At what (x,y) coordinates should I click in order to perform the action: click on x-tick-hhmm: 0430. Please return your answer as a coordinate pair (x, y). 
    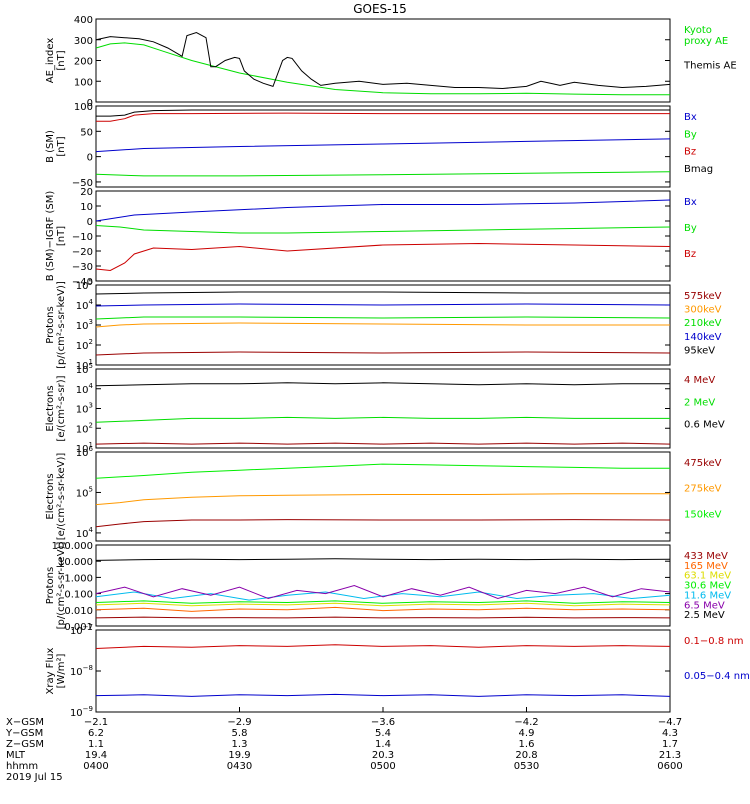
    Looking at the image, I should click on (239, 766).